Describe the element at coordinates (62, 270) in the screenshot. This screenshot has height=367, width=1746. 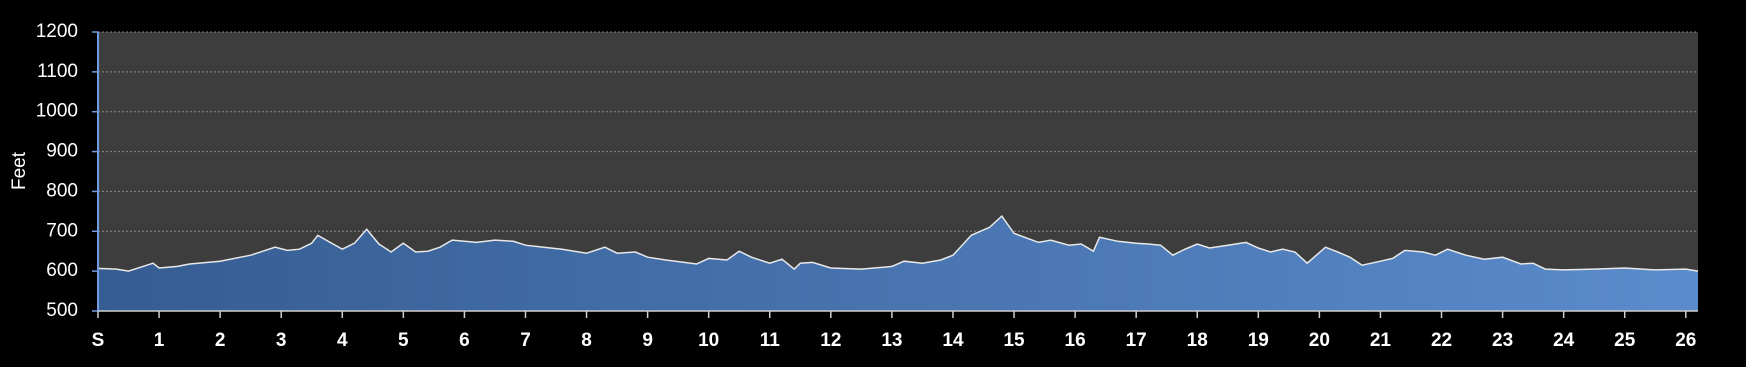
I see `y-tick-label: 600` at that location.